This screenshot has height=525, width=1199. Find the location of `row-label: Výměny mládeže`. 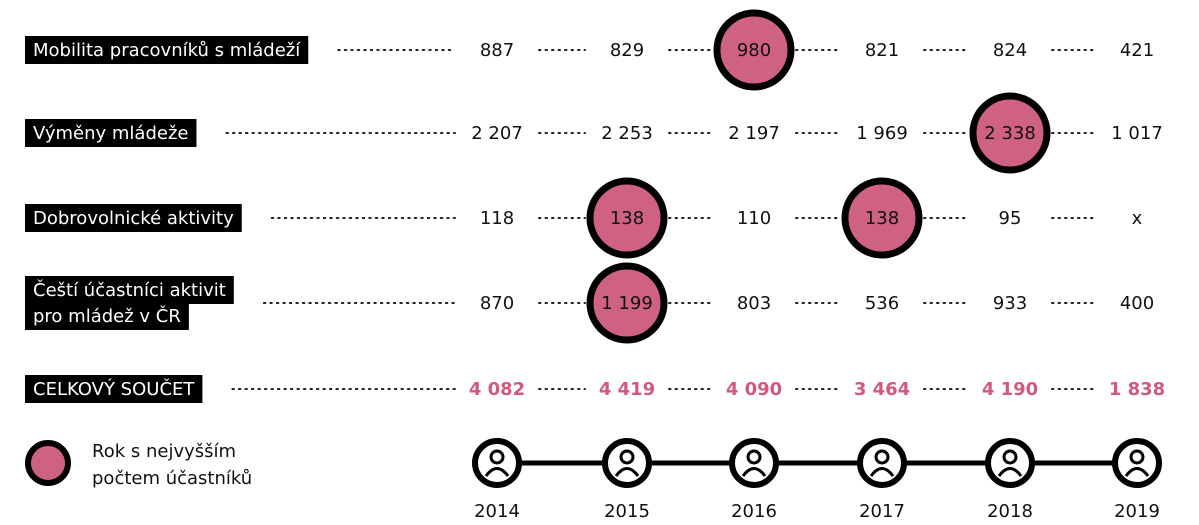

row-label: Výměny mládeže is located at coordinates (110, 133).